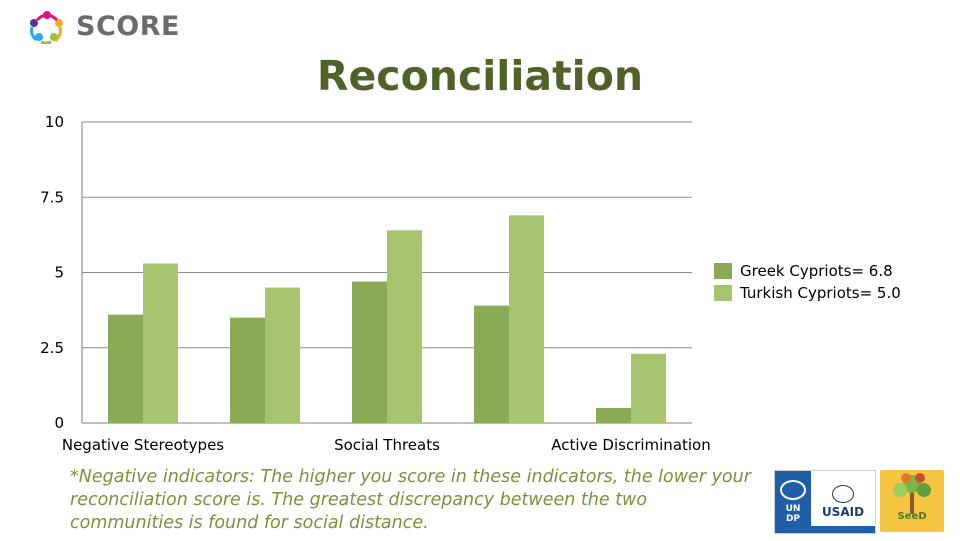 This screenshot has height=541, width=960. Describe the element at coordinates (54, 122) in the screenshot. I see `y-tick-label: 10` at that location.